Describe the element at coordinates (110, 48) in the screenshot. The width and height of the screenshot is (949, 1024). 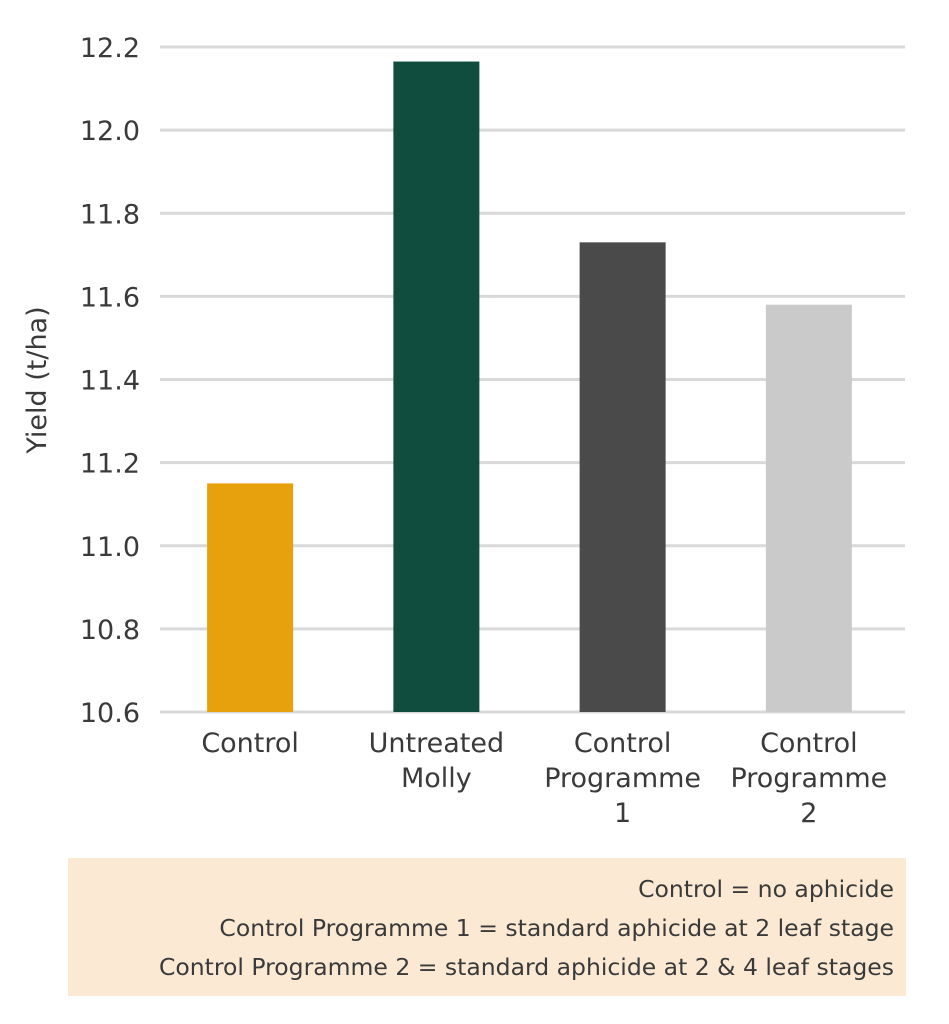
I see `y-tick-label: 12.2` at that location.